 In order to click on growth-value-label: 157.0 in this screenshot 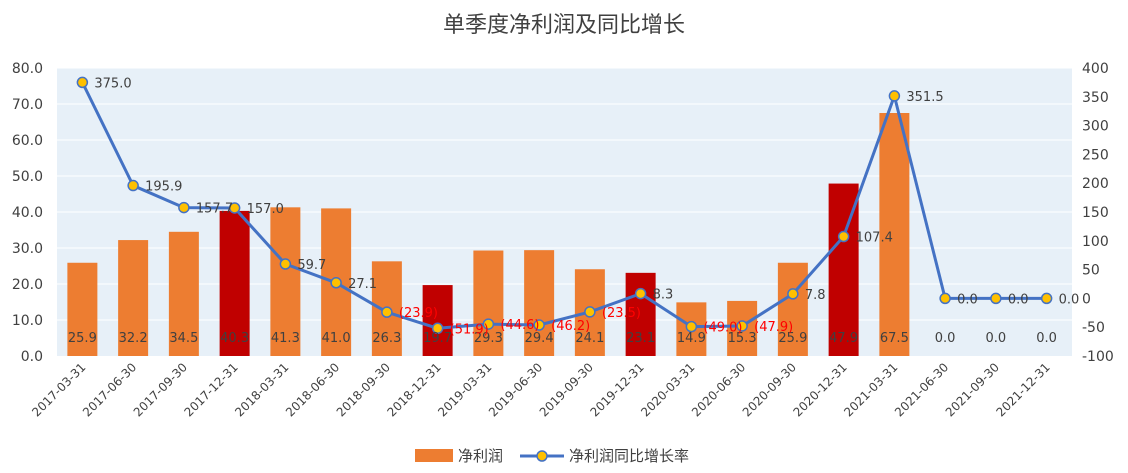, I will do `click(265, 209)`.